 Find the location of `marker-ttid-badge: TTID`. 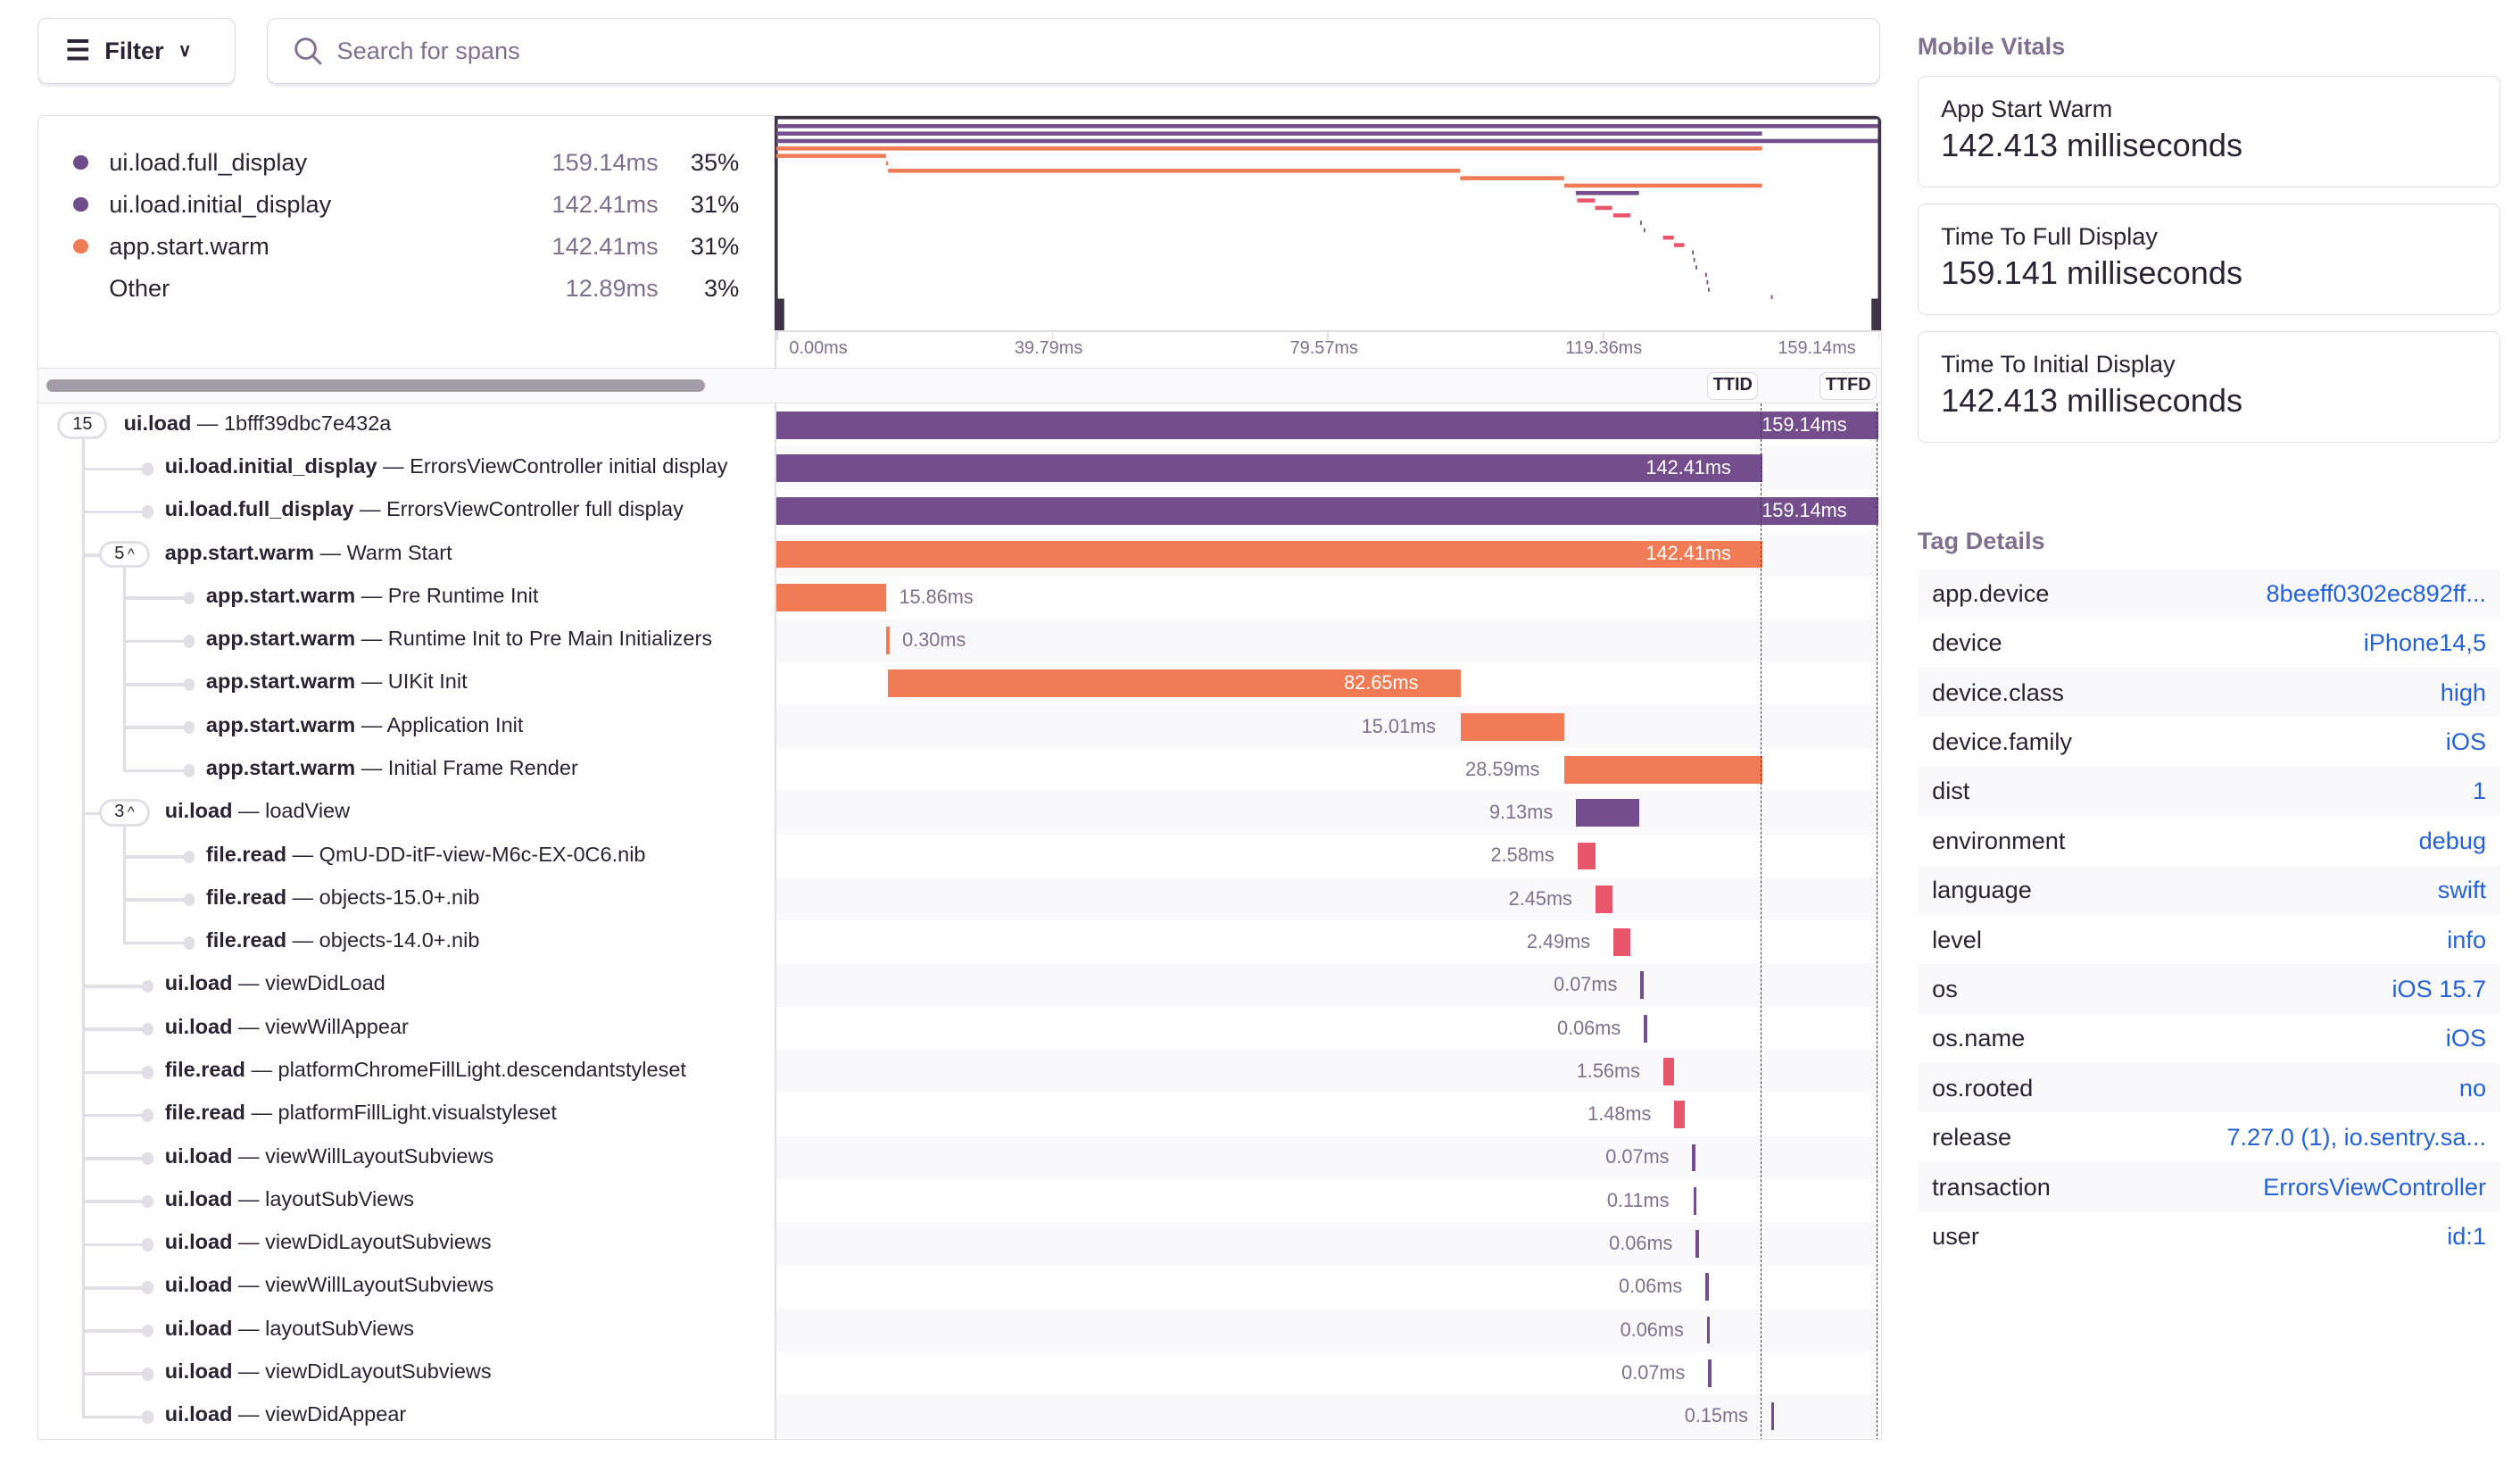

marker-ttid-badge: TTID is located at coordinates (1733, 386).